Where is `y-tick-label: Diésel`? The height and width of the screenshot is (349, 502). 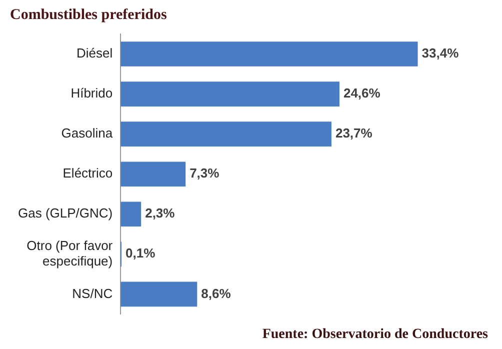 y-tick-label: Diésel is located at coordinates (94, 53).